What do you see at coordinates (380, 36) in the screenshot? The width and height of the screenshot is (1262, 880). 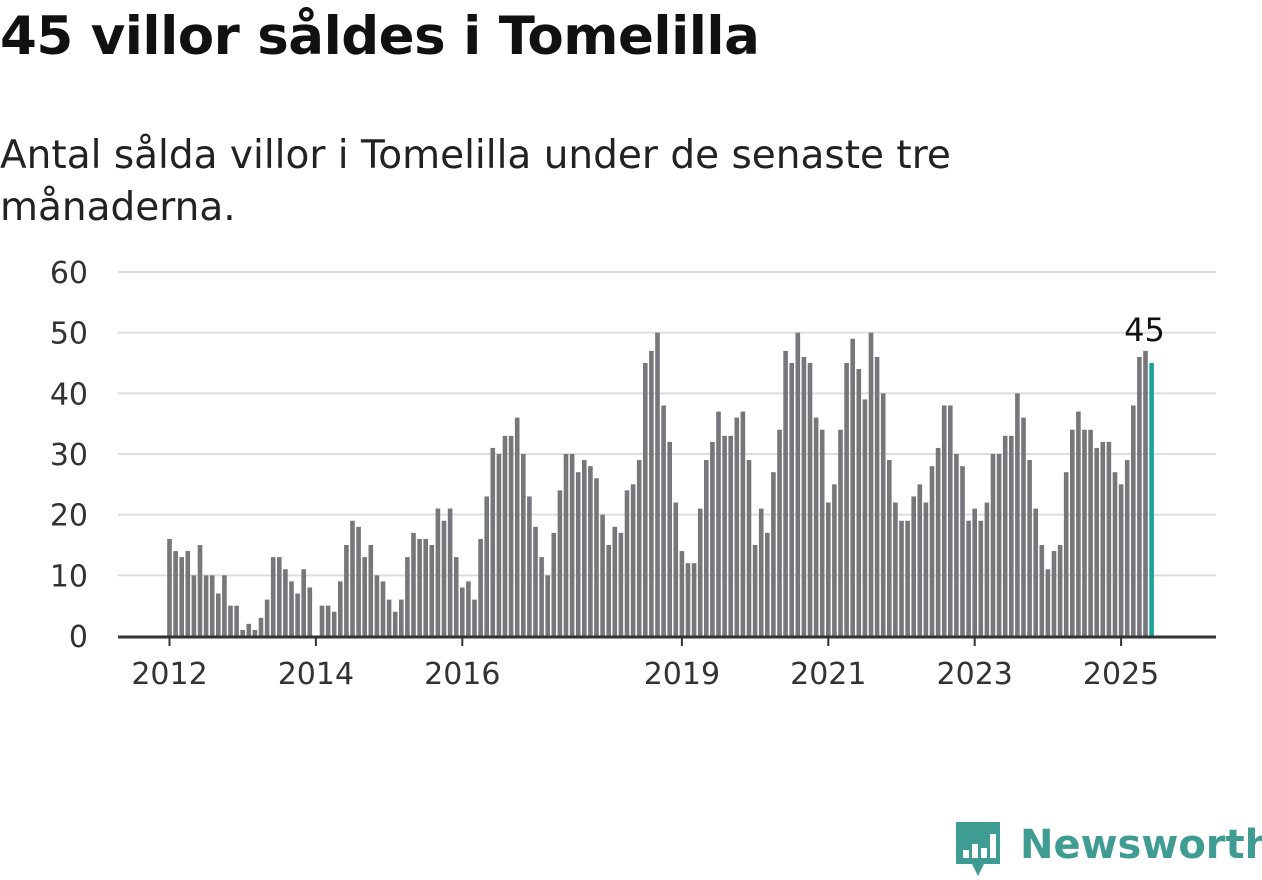 I see `chart-title: 45 villor såldes i Tomelilla` at bounding box center [380, 36].